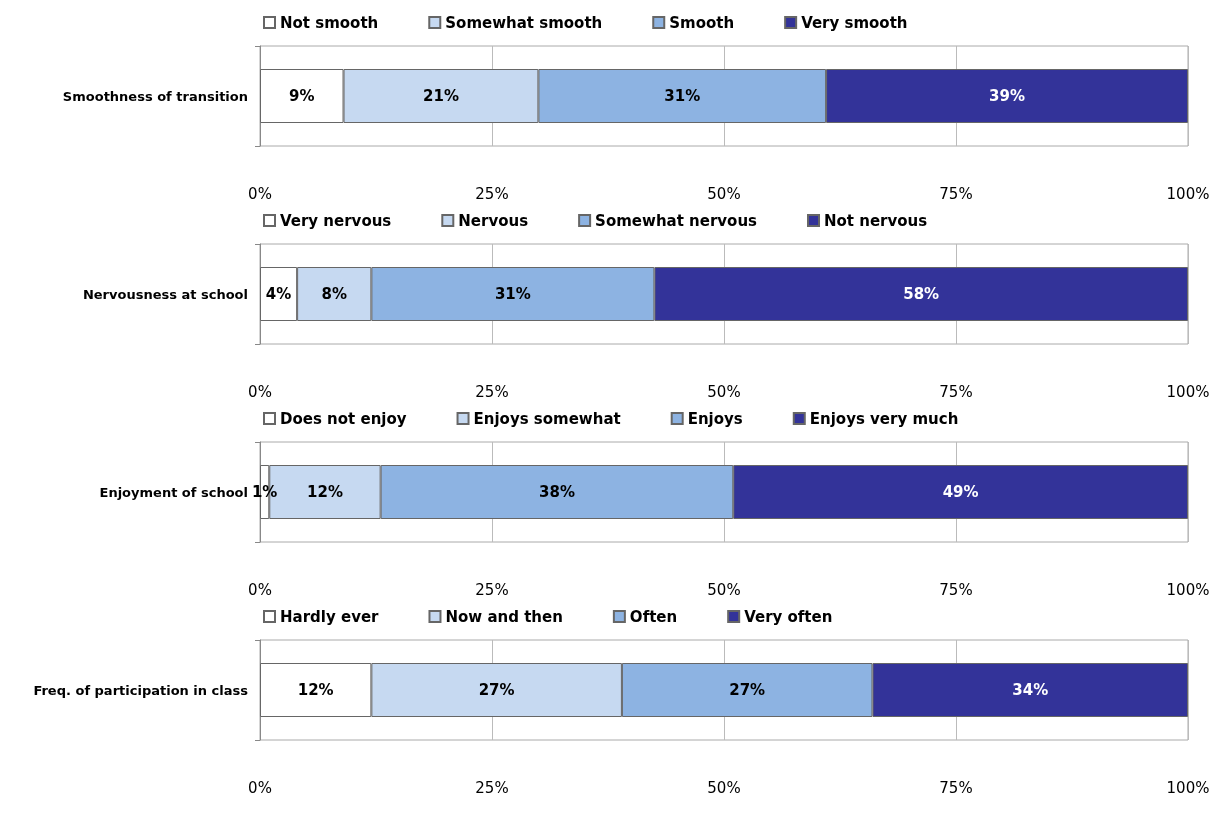 This screenshot has height=817, width=1229. I want to click on data-label: 39%, so click(1007, 96).